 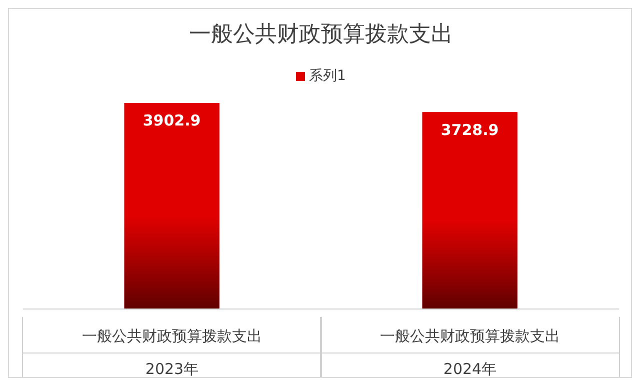 I want to click on data-label: 3728.9, so click(x=469, y=129).